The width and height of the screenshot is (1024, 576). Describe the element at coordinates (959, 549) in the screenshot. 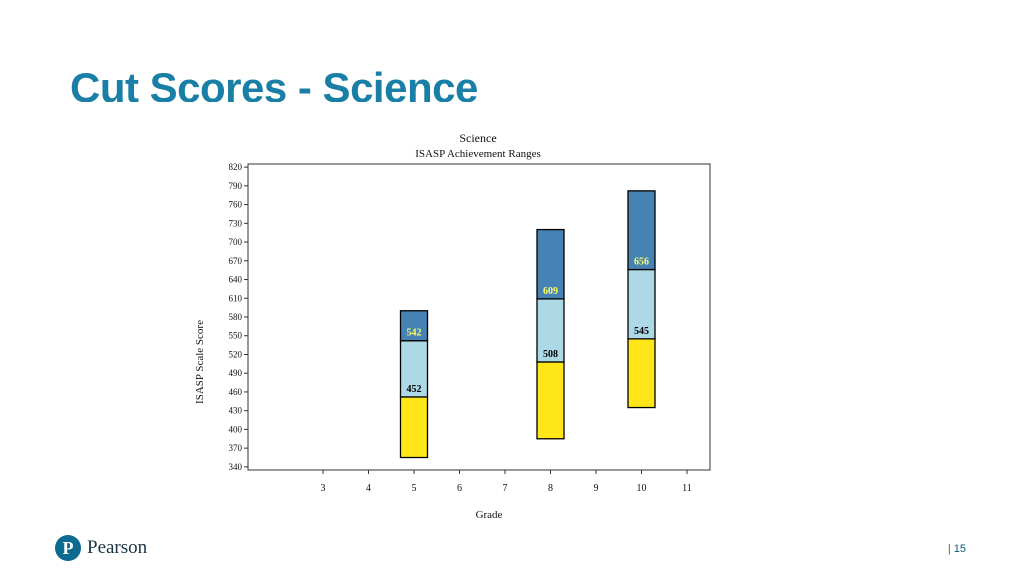

I see `page-number-value: 15` at that location.